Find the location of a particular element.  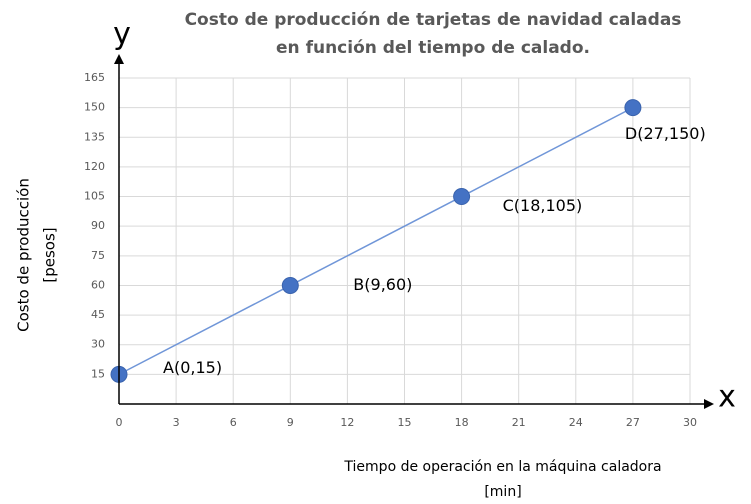

point-label: D(27,150) is located at coordinates (665, 133).